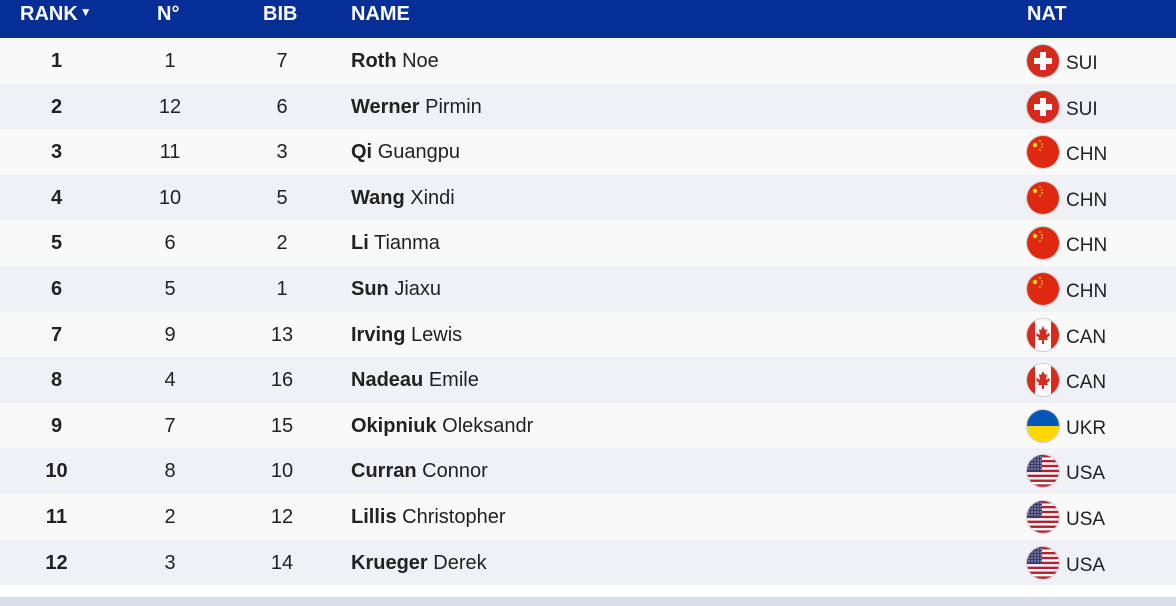 This screenshot has width=1176, height=606. I want to click on table-row: 1 1 7 Roth Noe SUI, so click(588, 61).